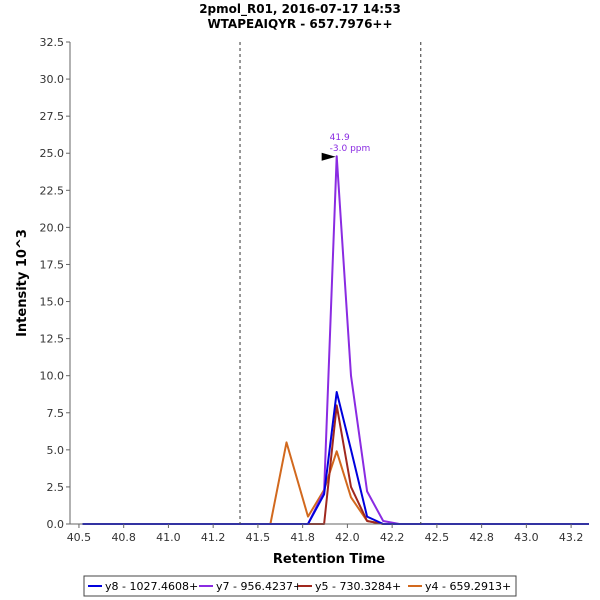 The width and height of the screenshot is (600, 600). I want to click on y-tick-label: 0.0, so click(56, 524).